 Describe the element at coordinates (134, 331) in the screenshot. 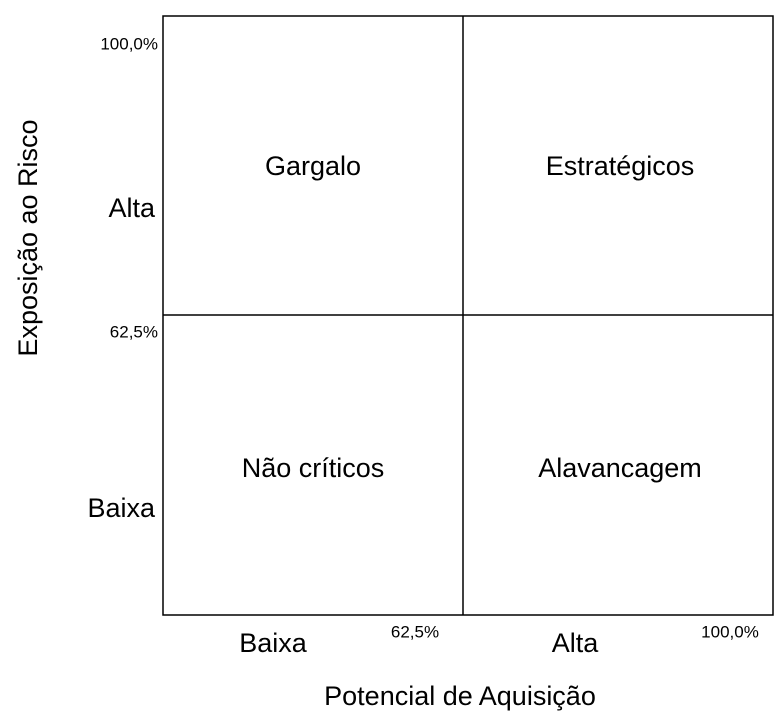

I see `y-value-label: 62,5%` at that location.